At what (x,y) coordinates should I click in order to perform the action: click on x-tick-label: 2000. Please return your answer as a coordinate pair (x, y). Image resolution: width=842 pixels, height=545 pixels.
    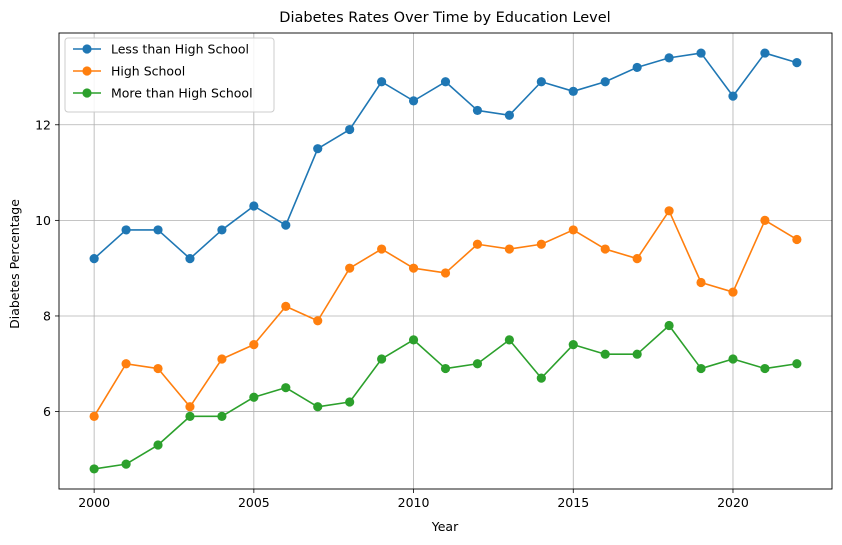
    Looking at the image, I should click on (94, 502).